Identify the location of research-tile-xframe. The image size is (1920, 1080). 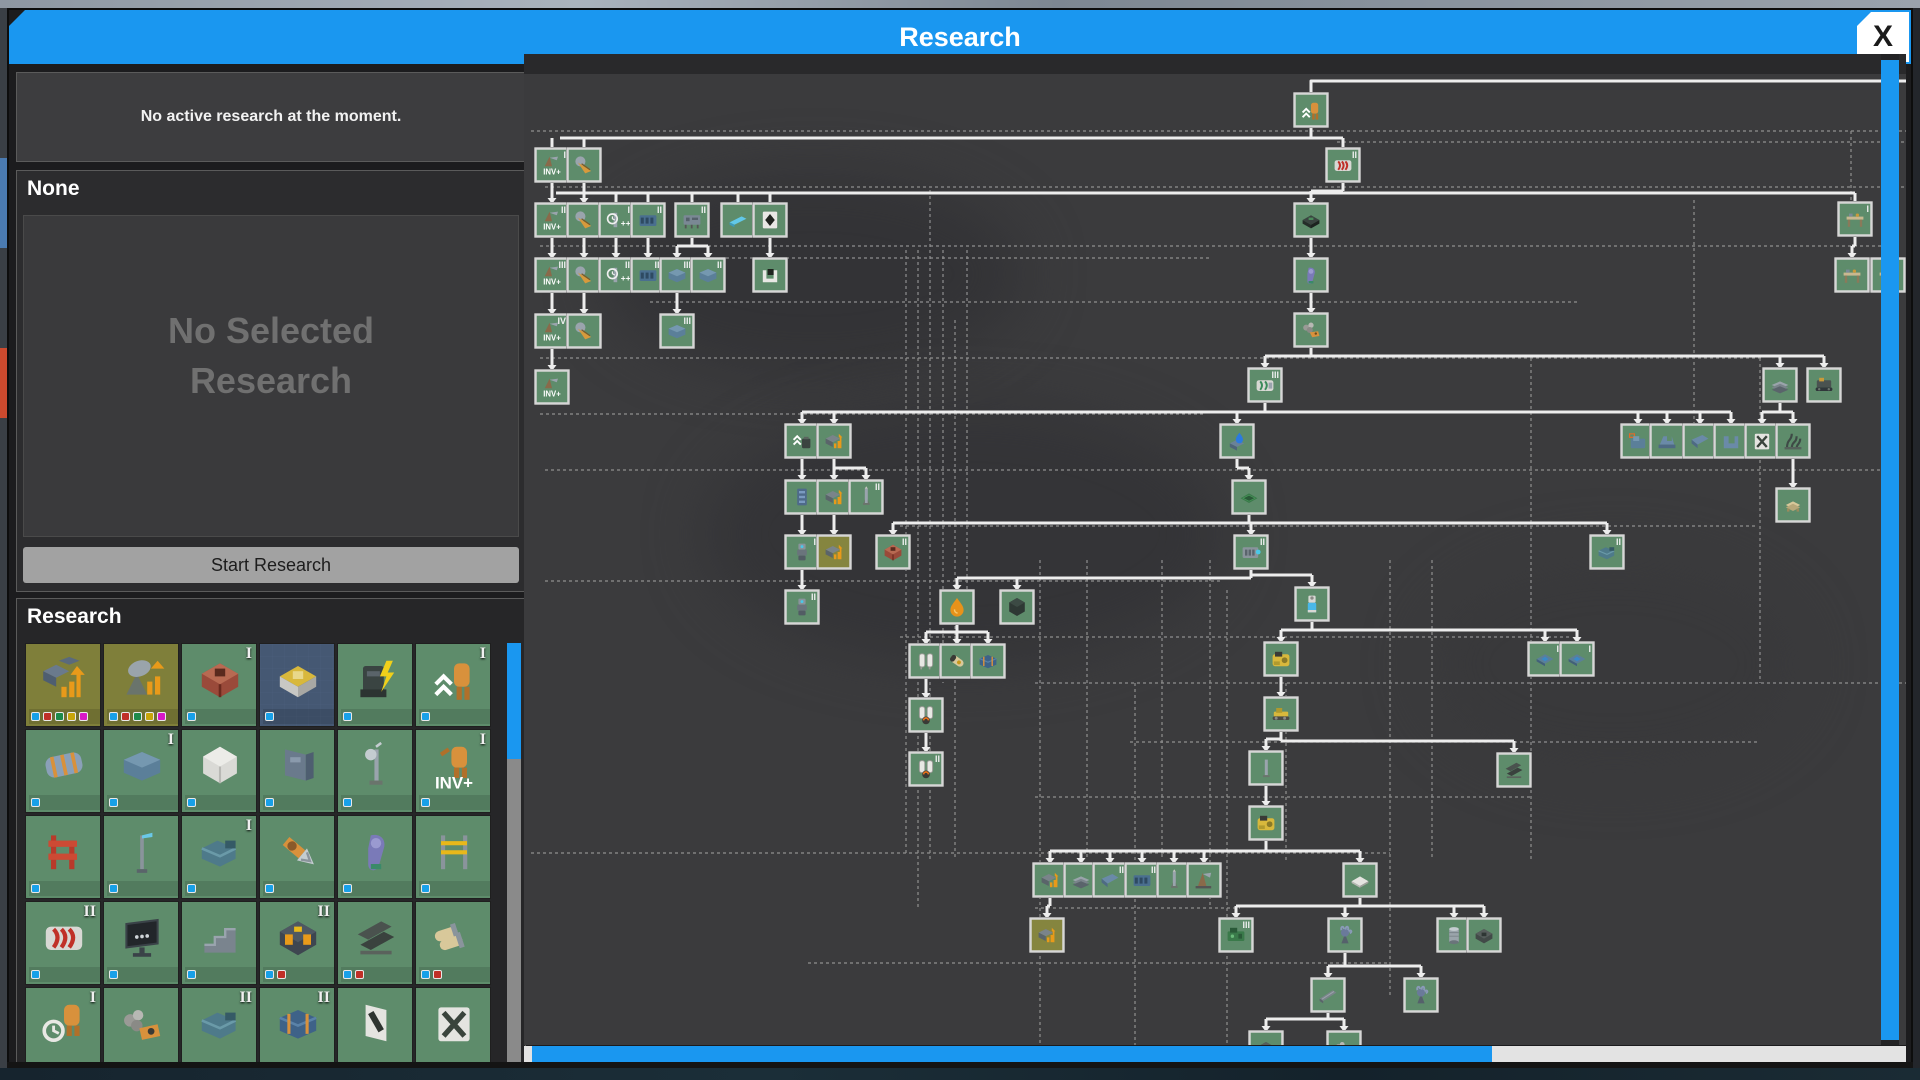
(453, 1027).